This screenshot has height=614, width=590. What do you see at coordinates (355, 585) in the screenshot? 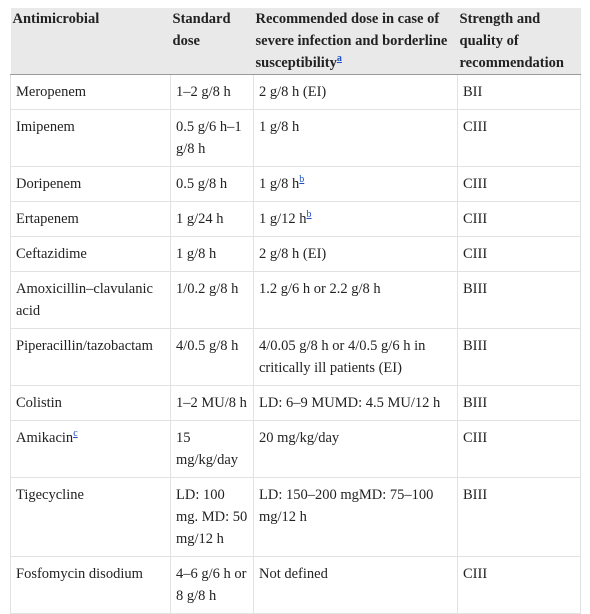
I see `cell-recommended-dose: Not defined` at bounding box center [355, 585].